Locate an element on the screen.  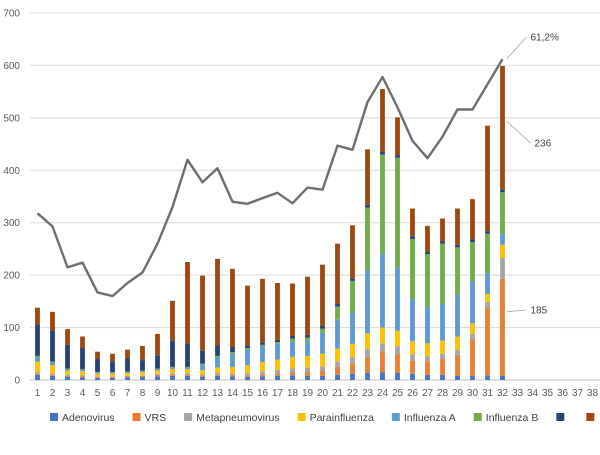
x-tick-label: 15 is located at coordinates (248, 393).